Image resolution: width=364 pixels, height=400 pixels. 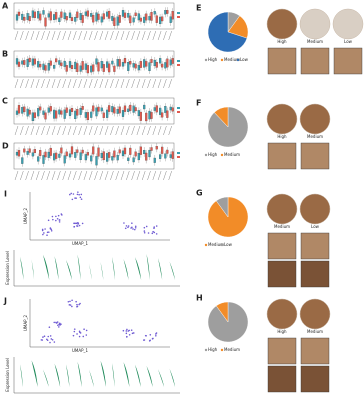 I want to click on image-label: High, so click(x=282, y=41).